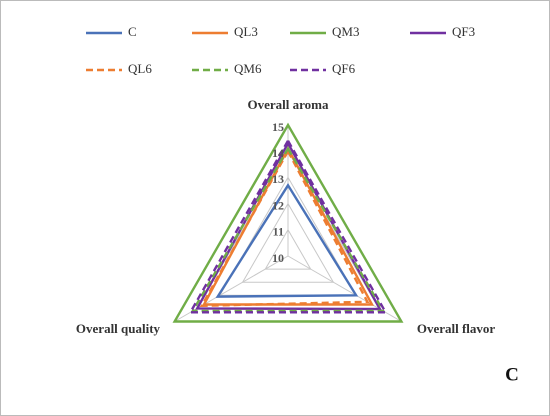 This screenshot has width=550, height=416. What do you see at coordinates (278, 179) in the screenshot?
I see `y-tick-label: 13` at bounding box center [278, 179].